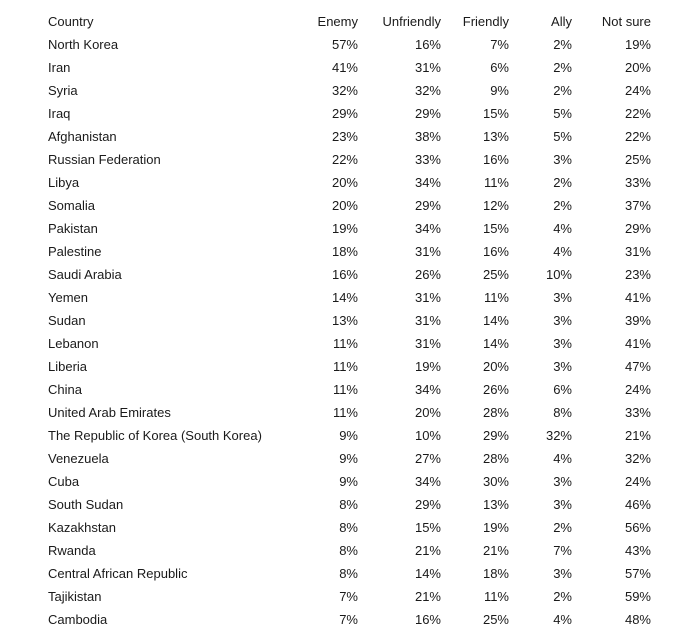 This screenshot has width=684, height=631. Describe the element at coordinates (558, 435) in the screenshot. I see `cell-ally: 32%` at that location.